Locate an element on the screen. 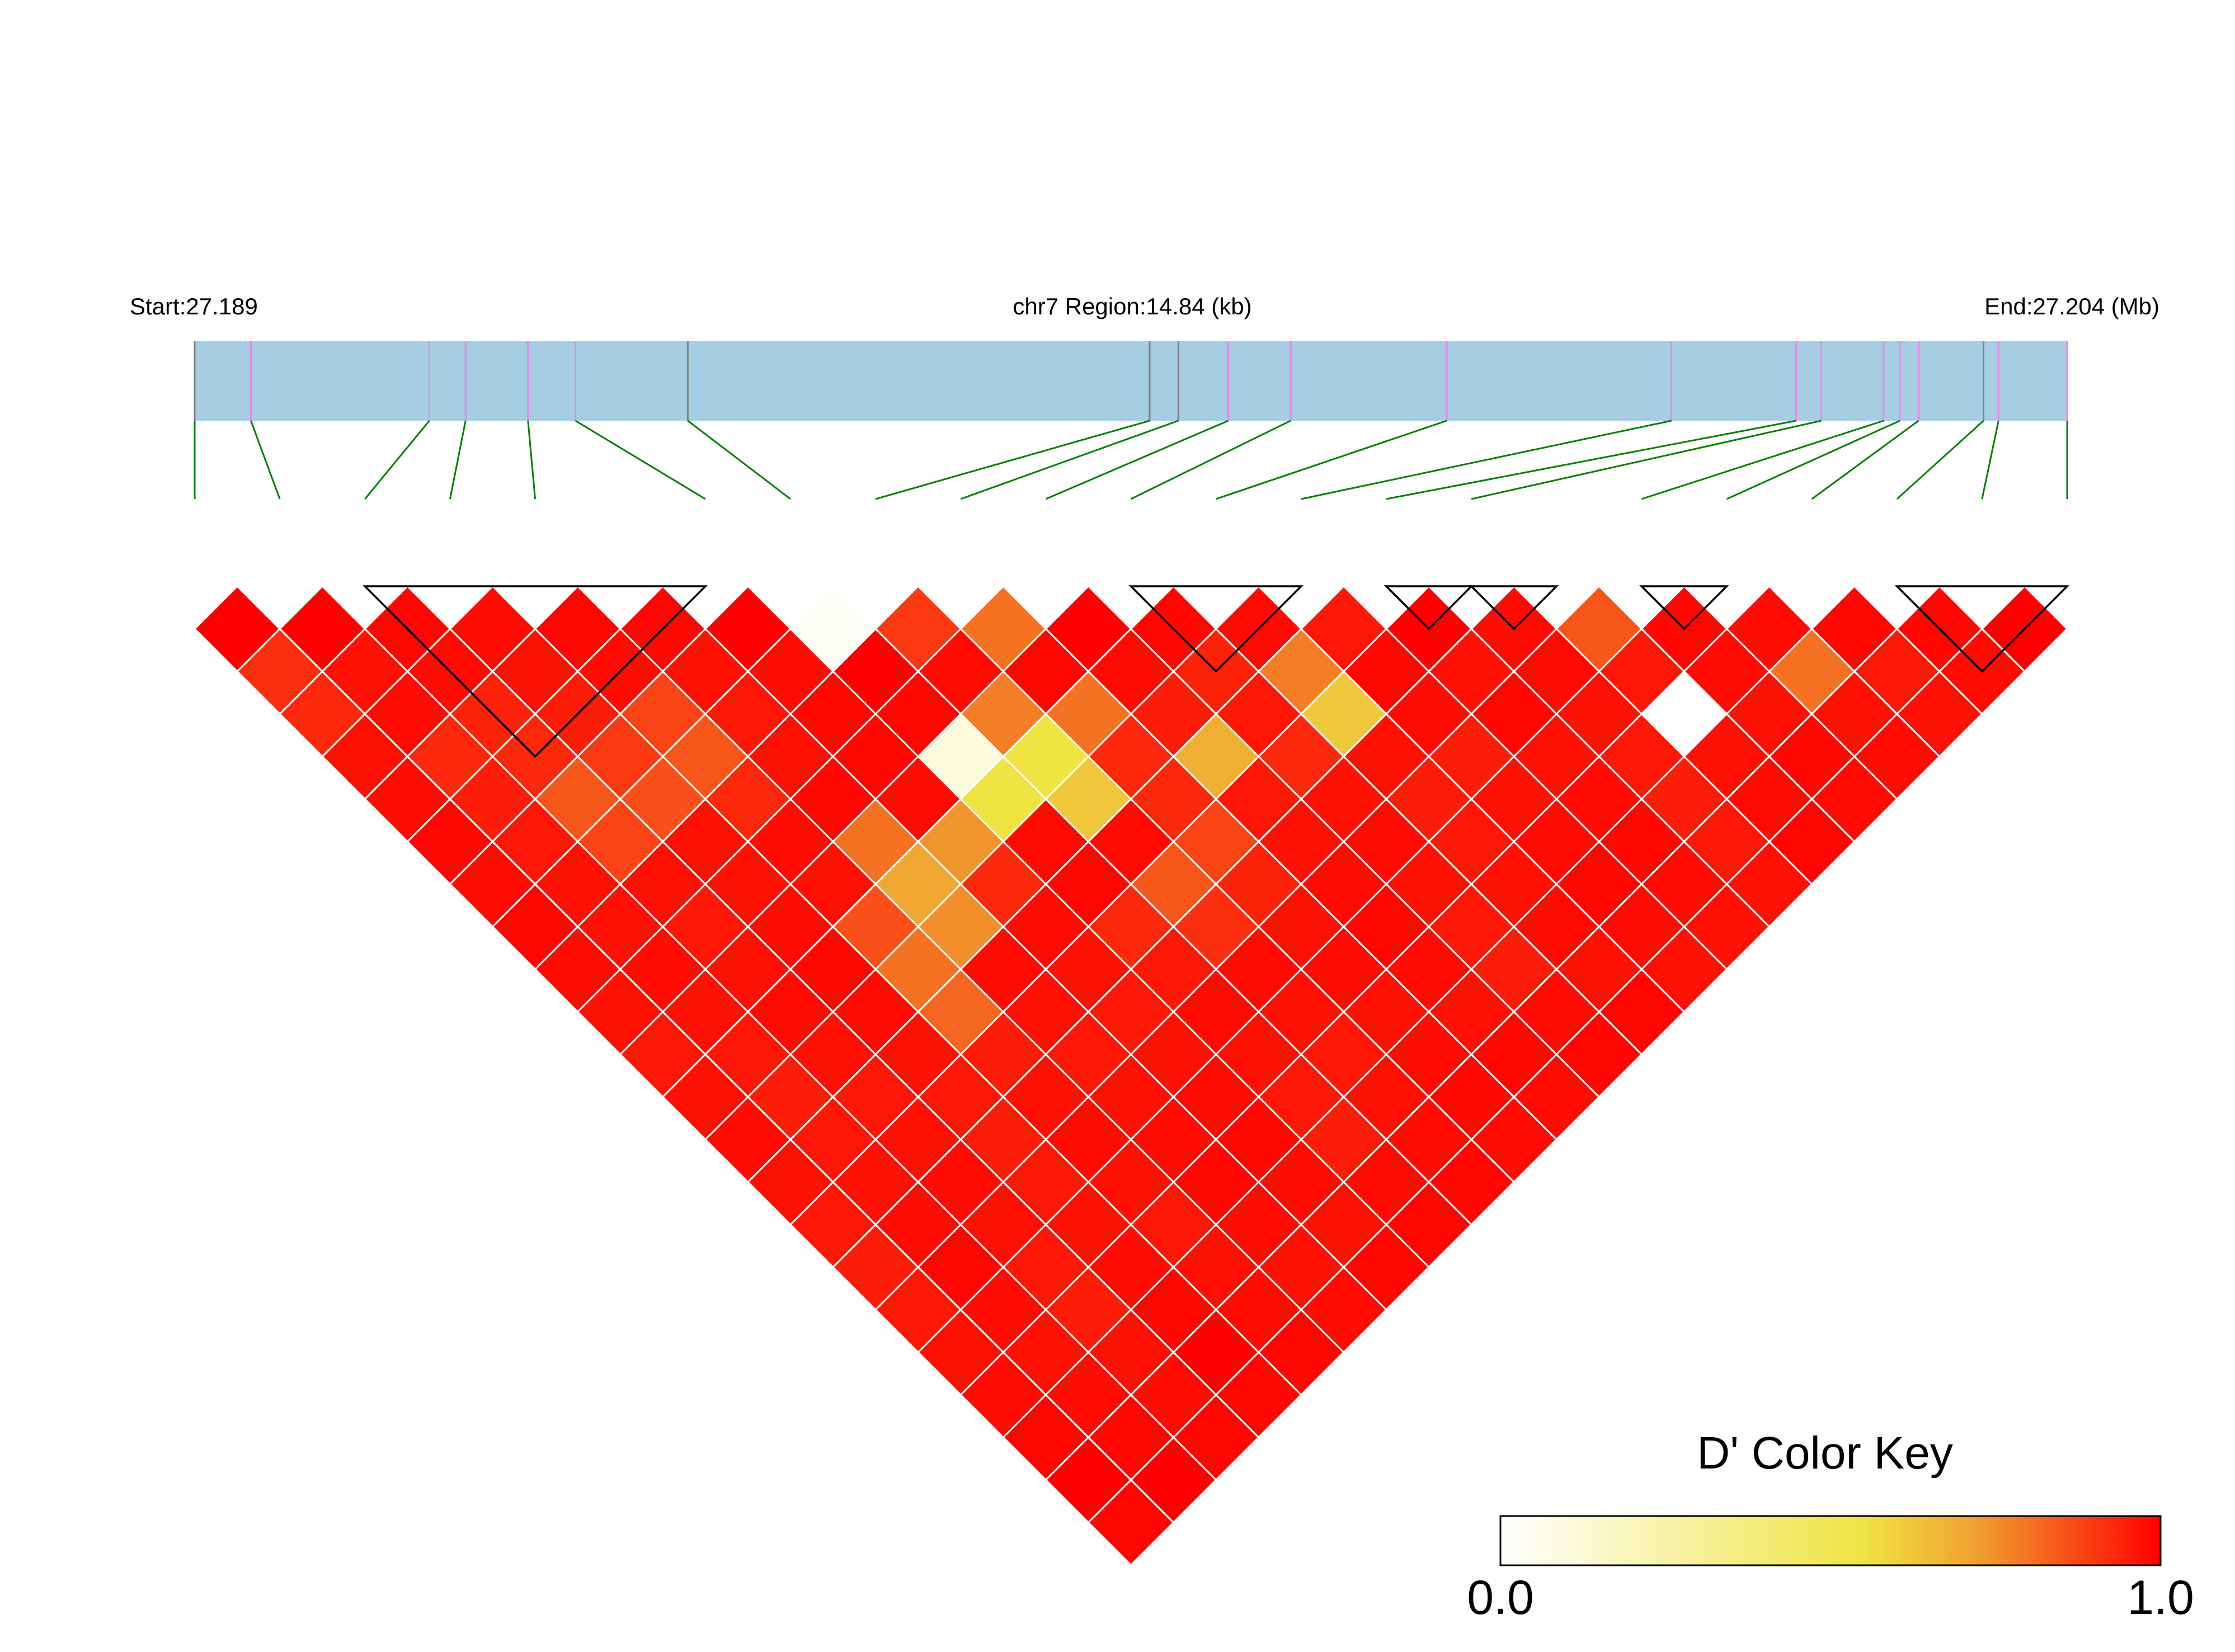 The height and width of the screenshot is (1652, 2235). haplotype-block-group is located at coordinates (1216, 672).